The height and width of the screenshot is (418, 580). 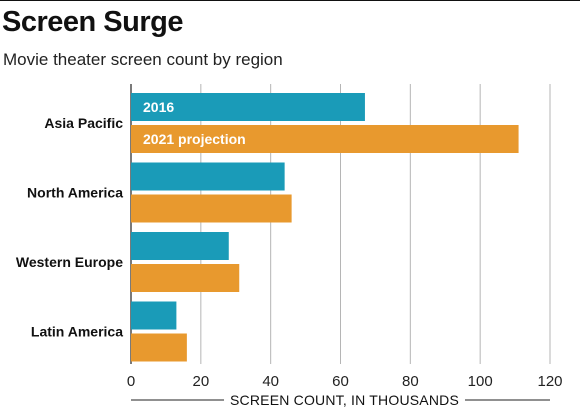 I want to click on legend-label-2: 2021 projection, so click(x=194, y=139).